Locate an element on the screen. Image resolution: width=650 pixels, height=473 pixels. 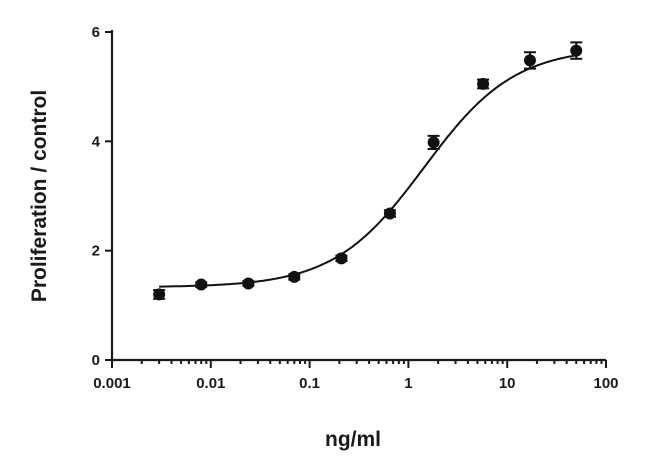
y-axis-title: Proliferation / control is located at coordinates (39, 196).